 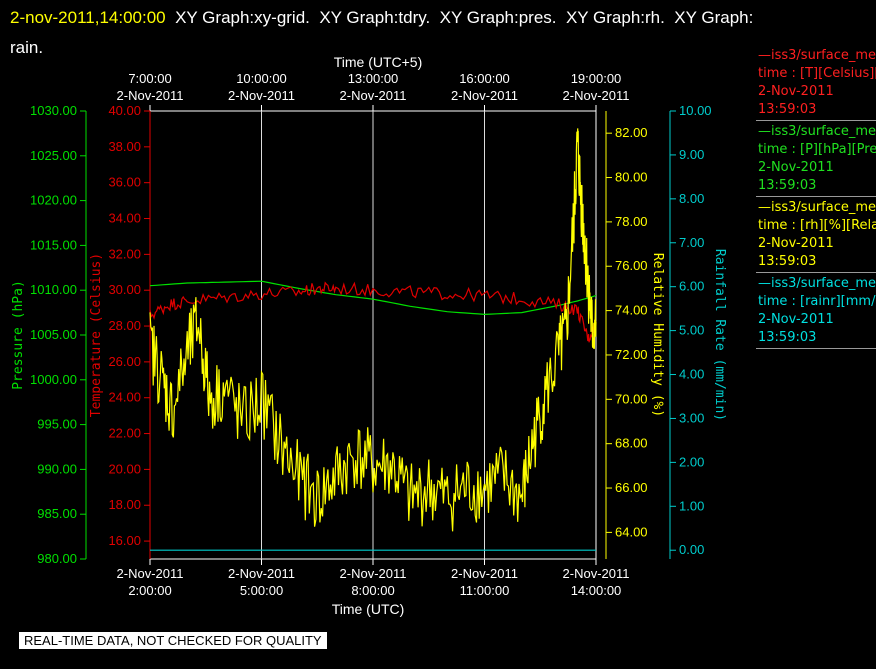 What do you see at coordinates (631, 177) in the screenshot?
I see `humidity-tick-label: 80.00` at bounding box center [631, 177].